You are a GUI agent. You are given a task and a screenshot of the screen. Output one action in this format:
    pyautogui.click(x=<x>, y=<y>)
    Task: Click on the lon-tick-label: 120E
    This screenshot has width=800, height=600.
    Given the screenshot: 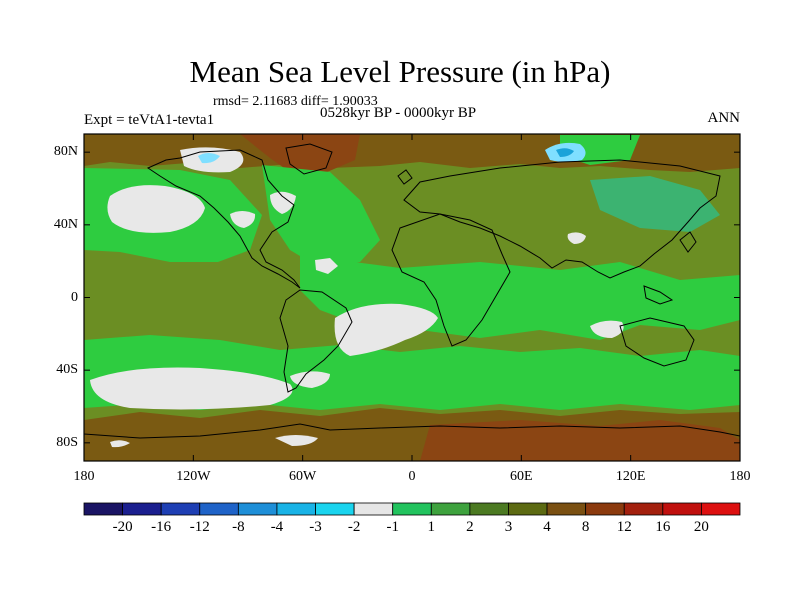 What is the action you would take?
    pyautogui.click(x=630, y=476)
    